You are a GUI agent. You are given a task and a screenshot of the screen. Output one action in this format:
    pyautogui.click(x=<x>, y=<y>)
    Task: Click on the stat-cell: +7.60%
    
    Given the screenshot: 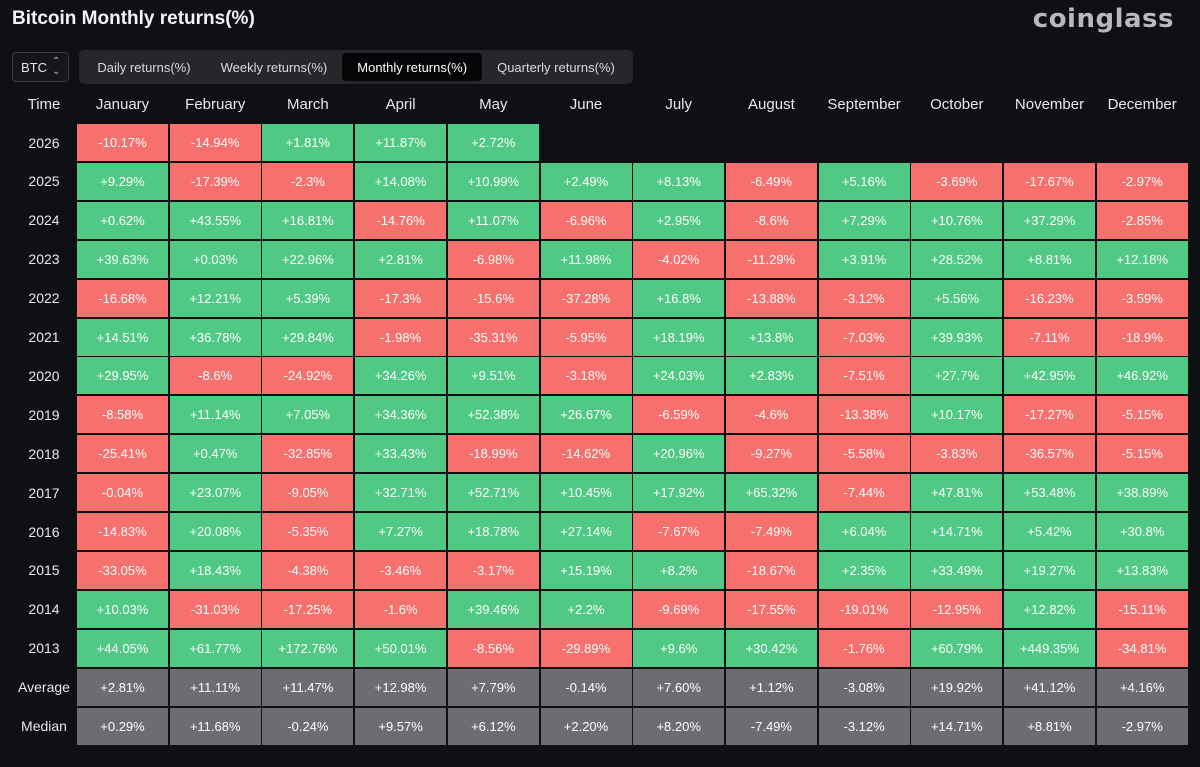 What is the action you would take?
    pyautogui.click(x=679, y=687)
    